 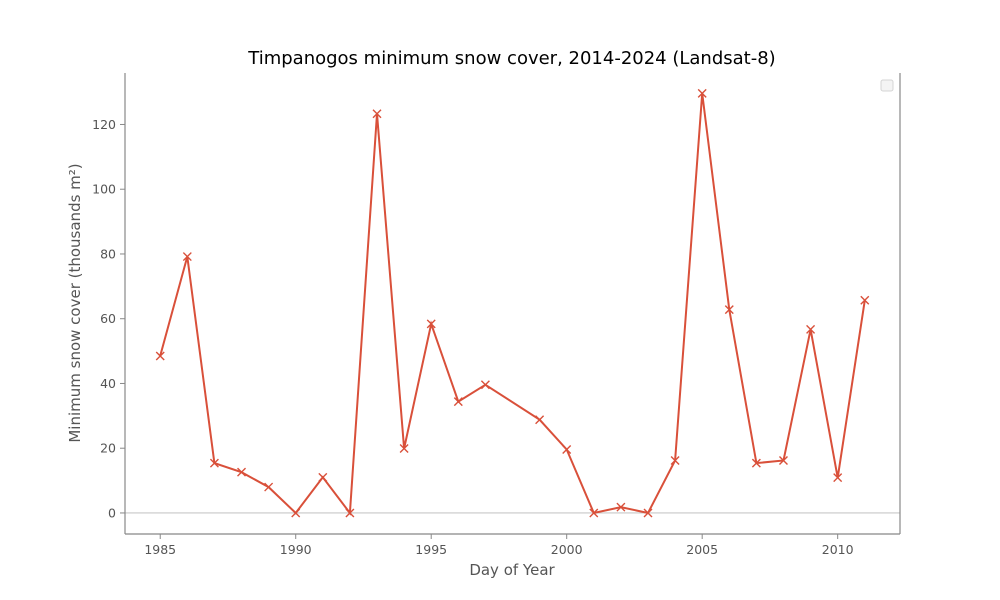 I want to click on y-tick-label: 80, so click(x=108, y=253).